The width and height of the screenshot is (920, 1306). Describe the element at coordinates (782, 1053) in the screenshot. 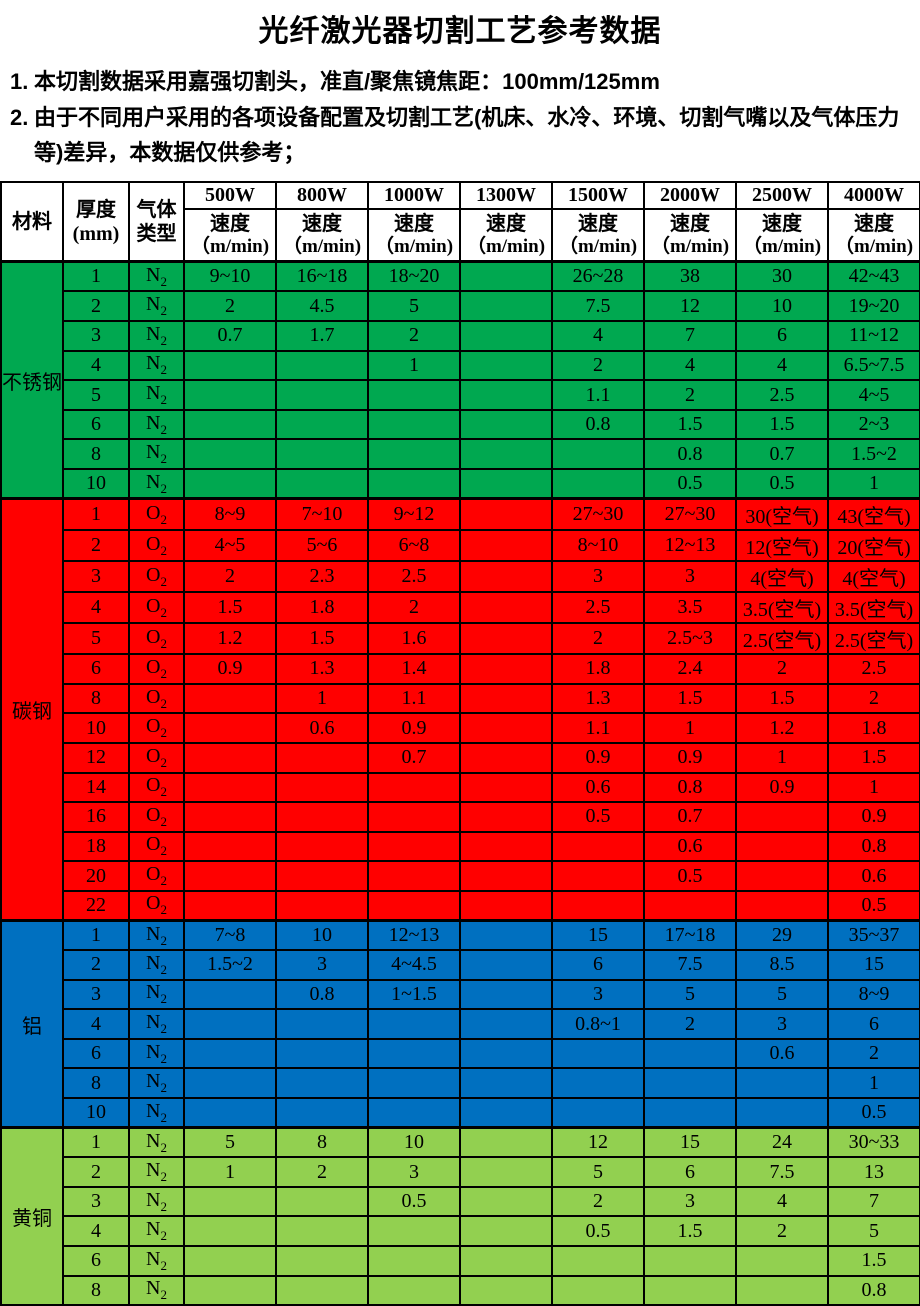

I see `speed-cell: 0.6` at that location.